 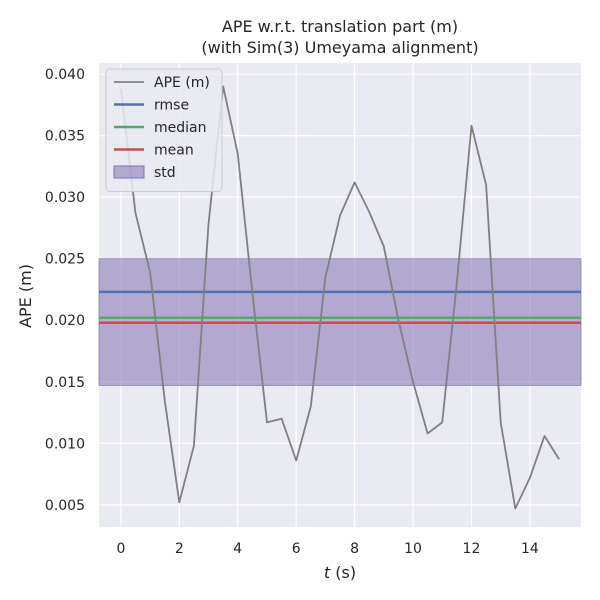 I want to click on y-tick-label: 0.040, so click(x=65, y=75).